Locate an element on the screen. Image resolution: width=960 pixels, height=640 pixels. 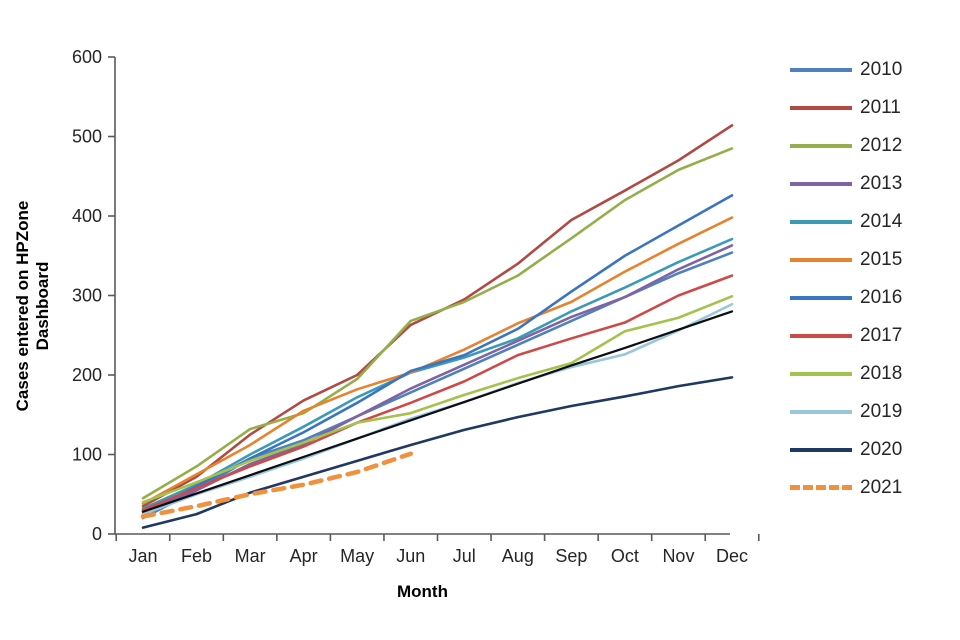
legend-swatch-2021 is located at coordinates (821, 487).